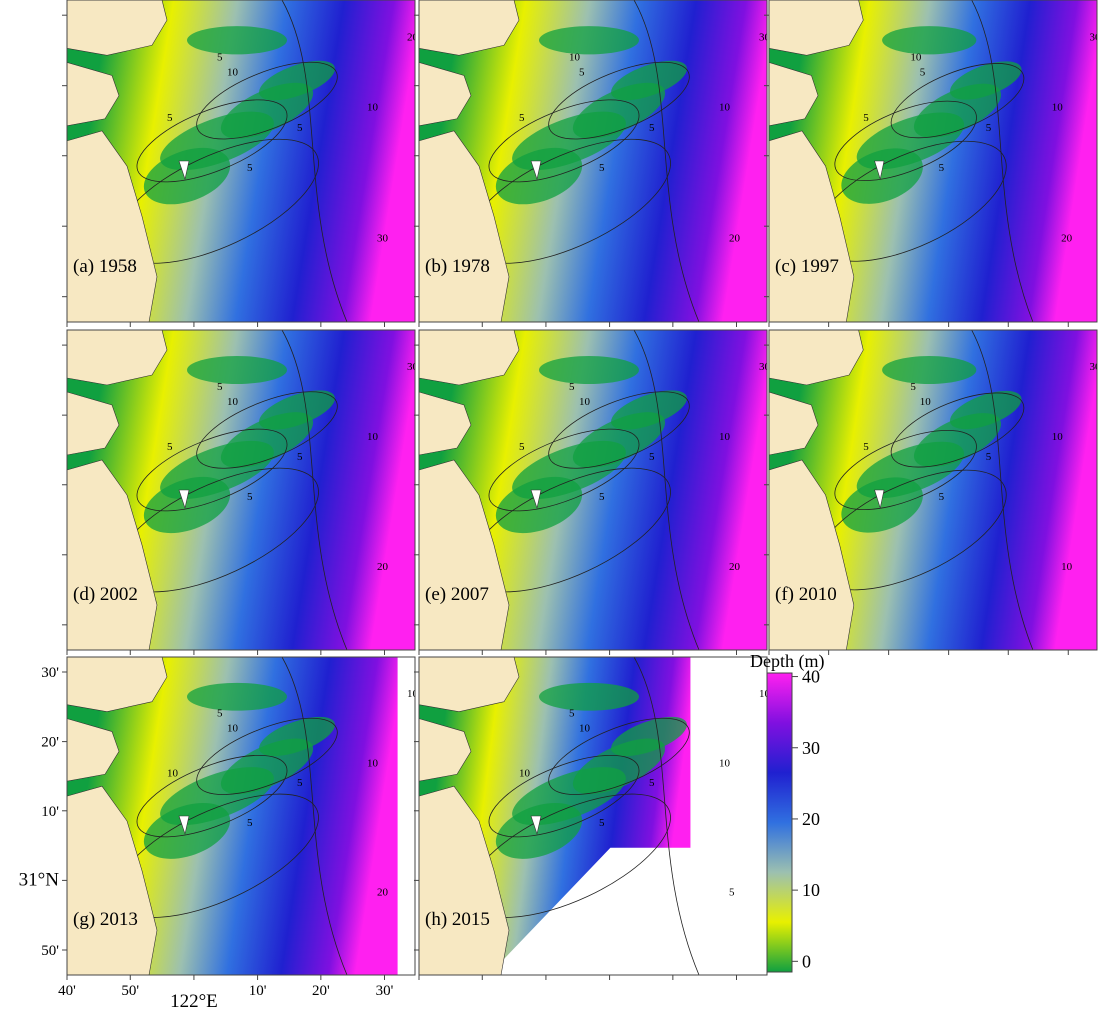 The width and height of the screenshot is (1100, 1019). What do you see at coordinates (50, 951) in the screenshot?
I see `y-tick-label: 50'` at bounding box center [50, 951].